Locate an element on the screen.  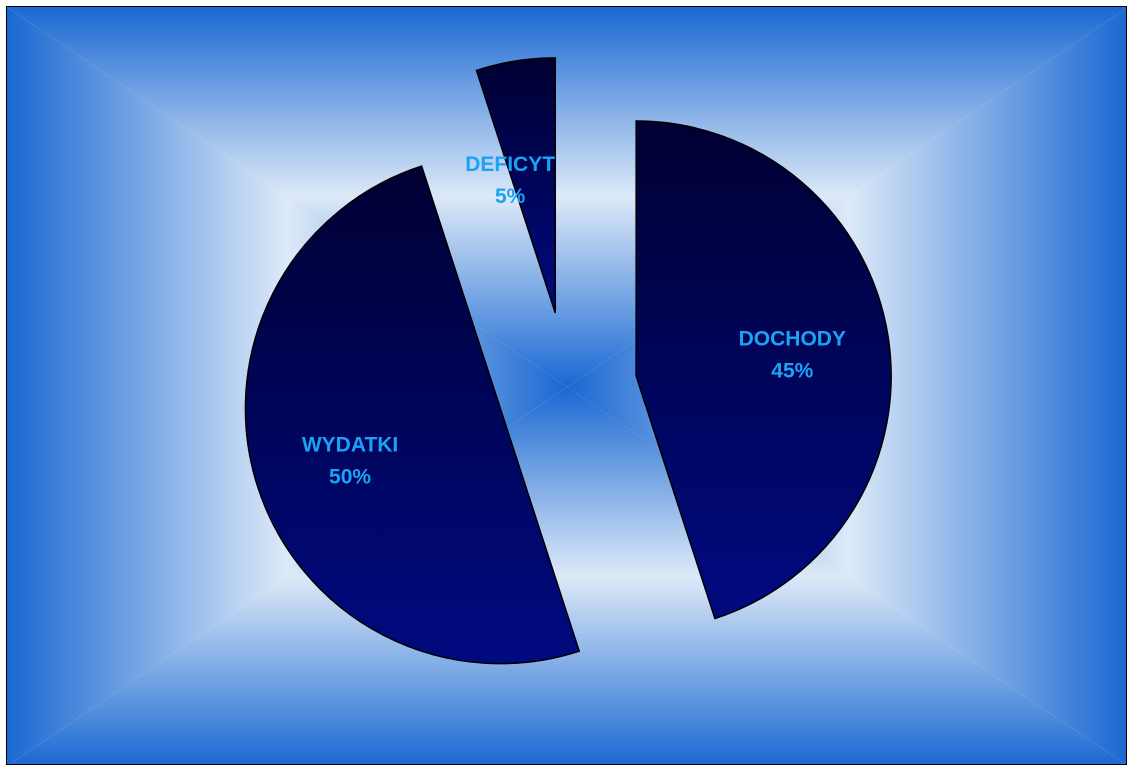
slice-label-dochody: DOCHODY is located at coordinates (792, 338).